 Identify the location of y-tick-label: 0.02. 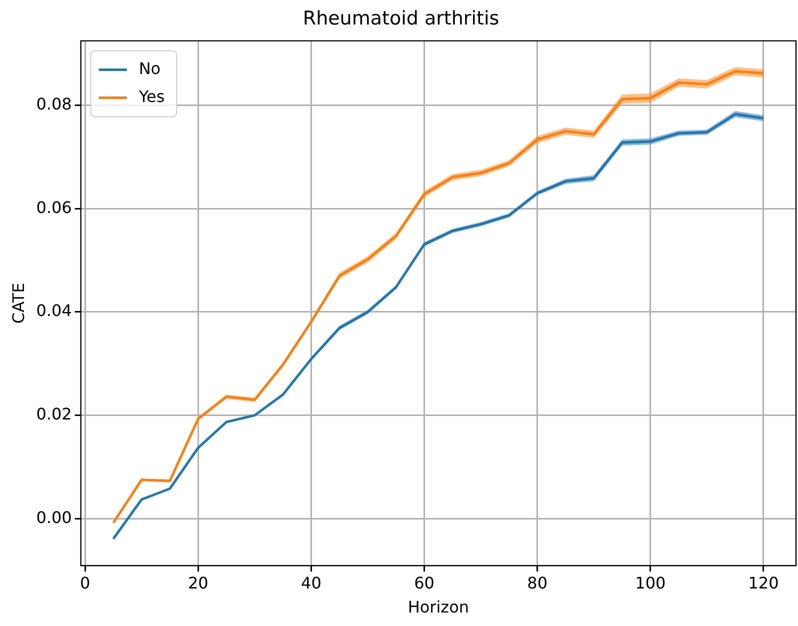
(54, 414).